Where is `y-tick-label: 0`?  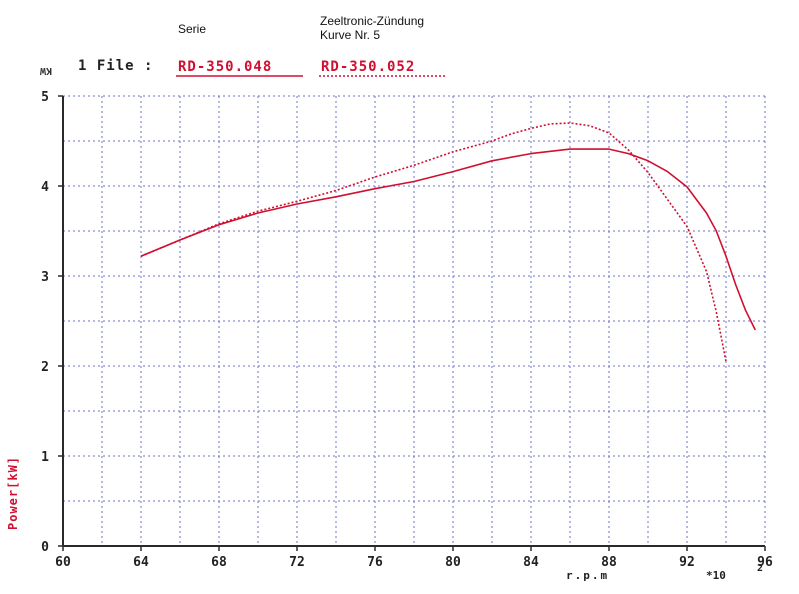 y-tick-label: 0 is located at coordinates (45, 547).